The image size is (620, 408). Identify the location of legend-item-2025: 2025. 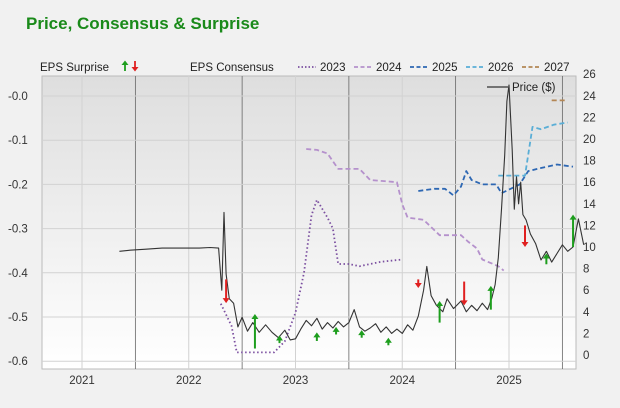
(434, 68).